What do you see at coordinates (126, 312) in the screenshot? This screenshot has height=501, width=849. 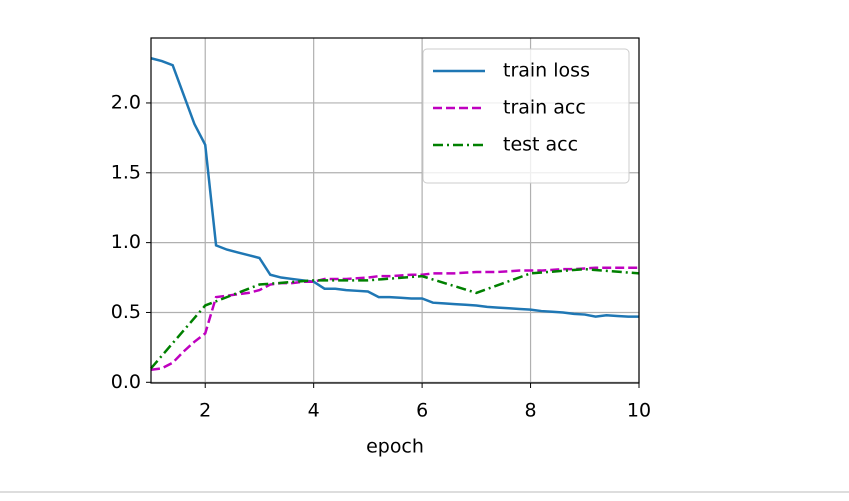 I see `y-tick-label: 0.5` at bounding box center [126, 312].